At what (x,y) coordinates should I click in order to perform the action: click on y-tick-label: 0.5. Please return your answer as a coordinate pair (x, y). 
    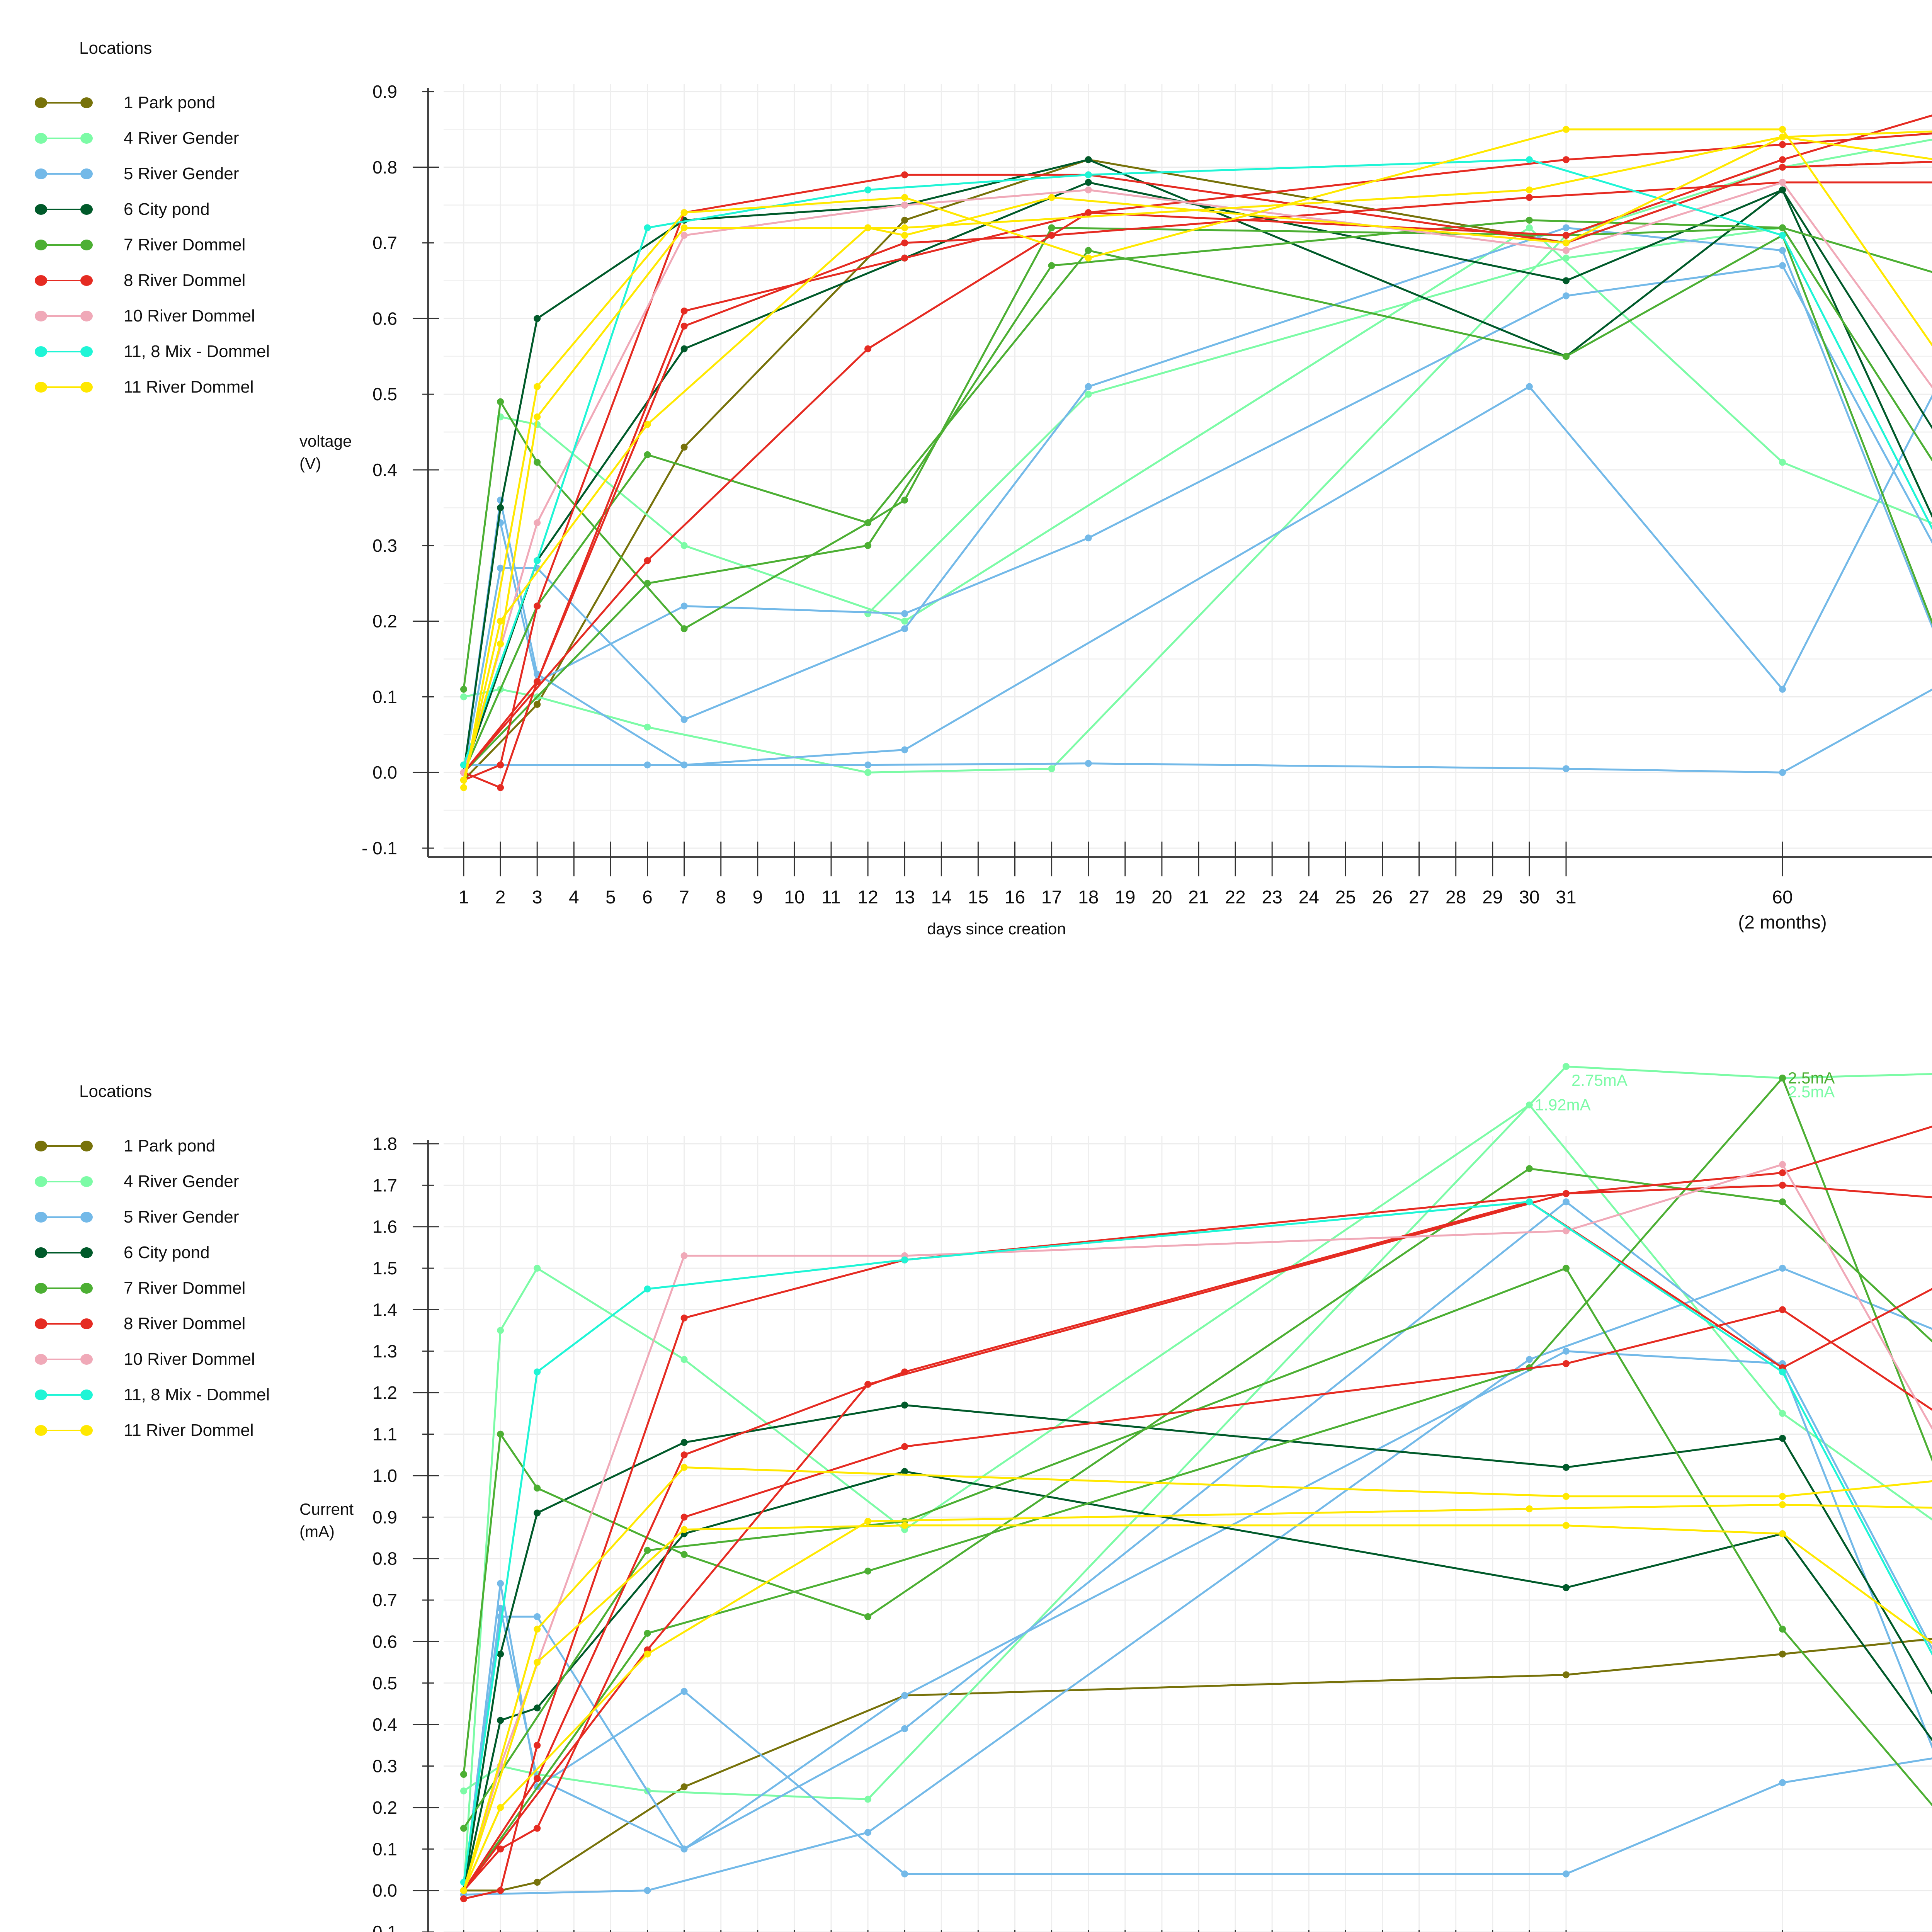
    Looking at the image, I should click on (385, 394).